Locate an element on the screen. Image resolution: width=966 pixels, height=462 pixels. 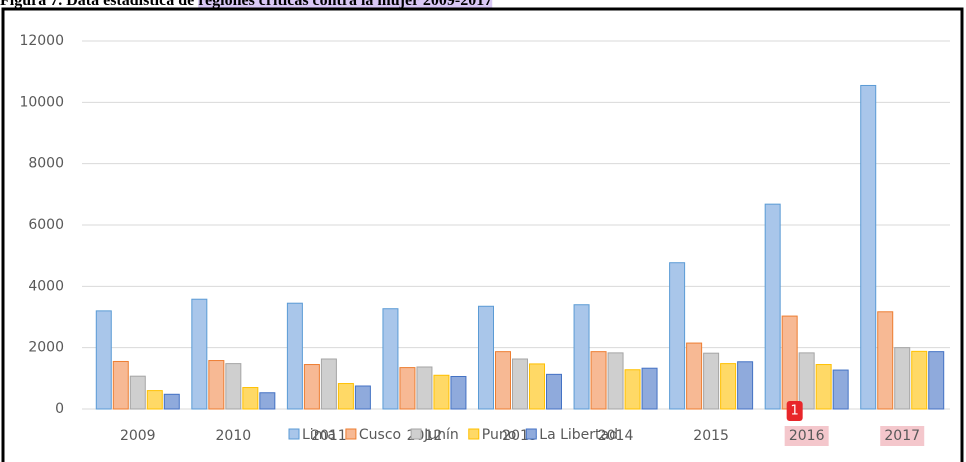
legend-label: Puno is located at coordinates (499, 435).